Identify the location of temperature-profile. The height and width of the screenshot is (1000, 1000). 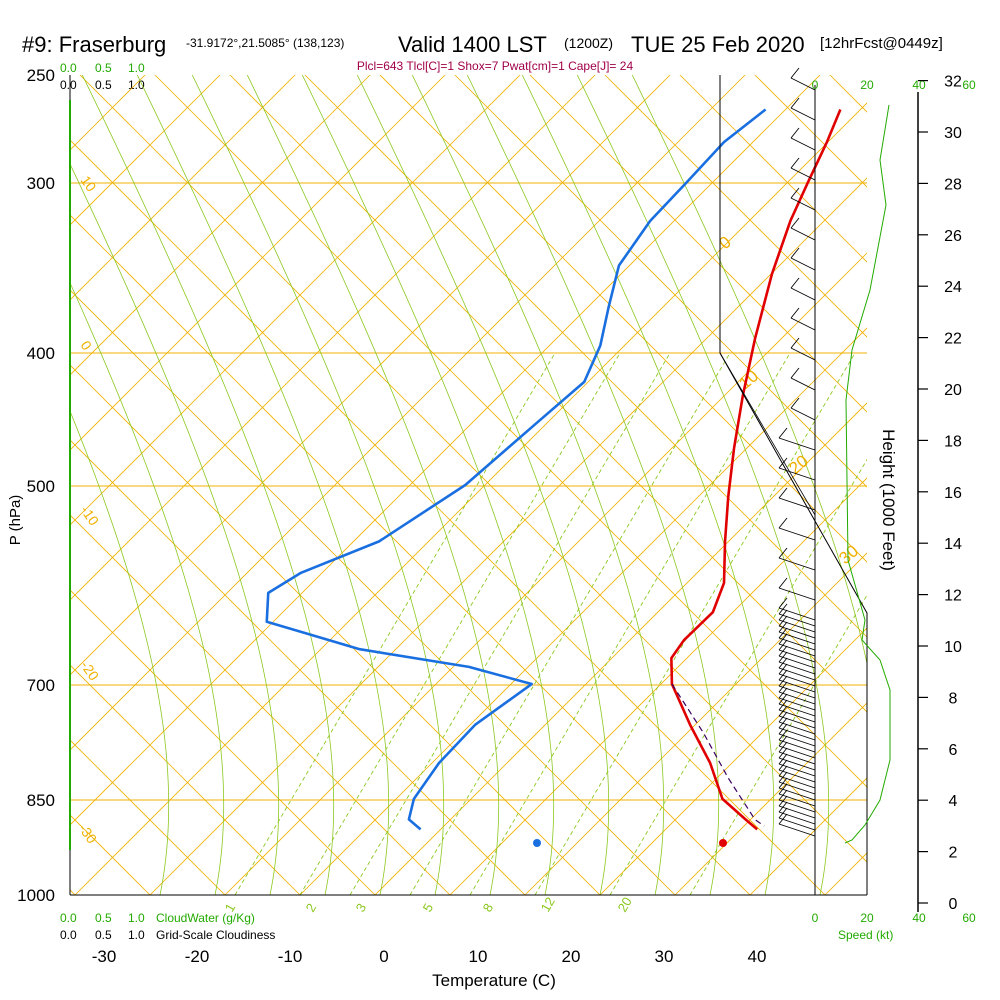
(756, 469).